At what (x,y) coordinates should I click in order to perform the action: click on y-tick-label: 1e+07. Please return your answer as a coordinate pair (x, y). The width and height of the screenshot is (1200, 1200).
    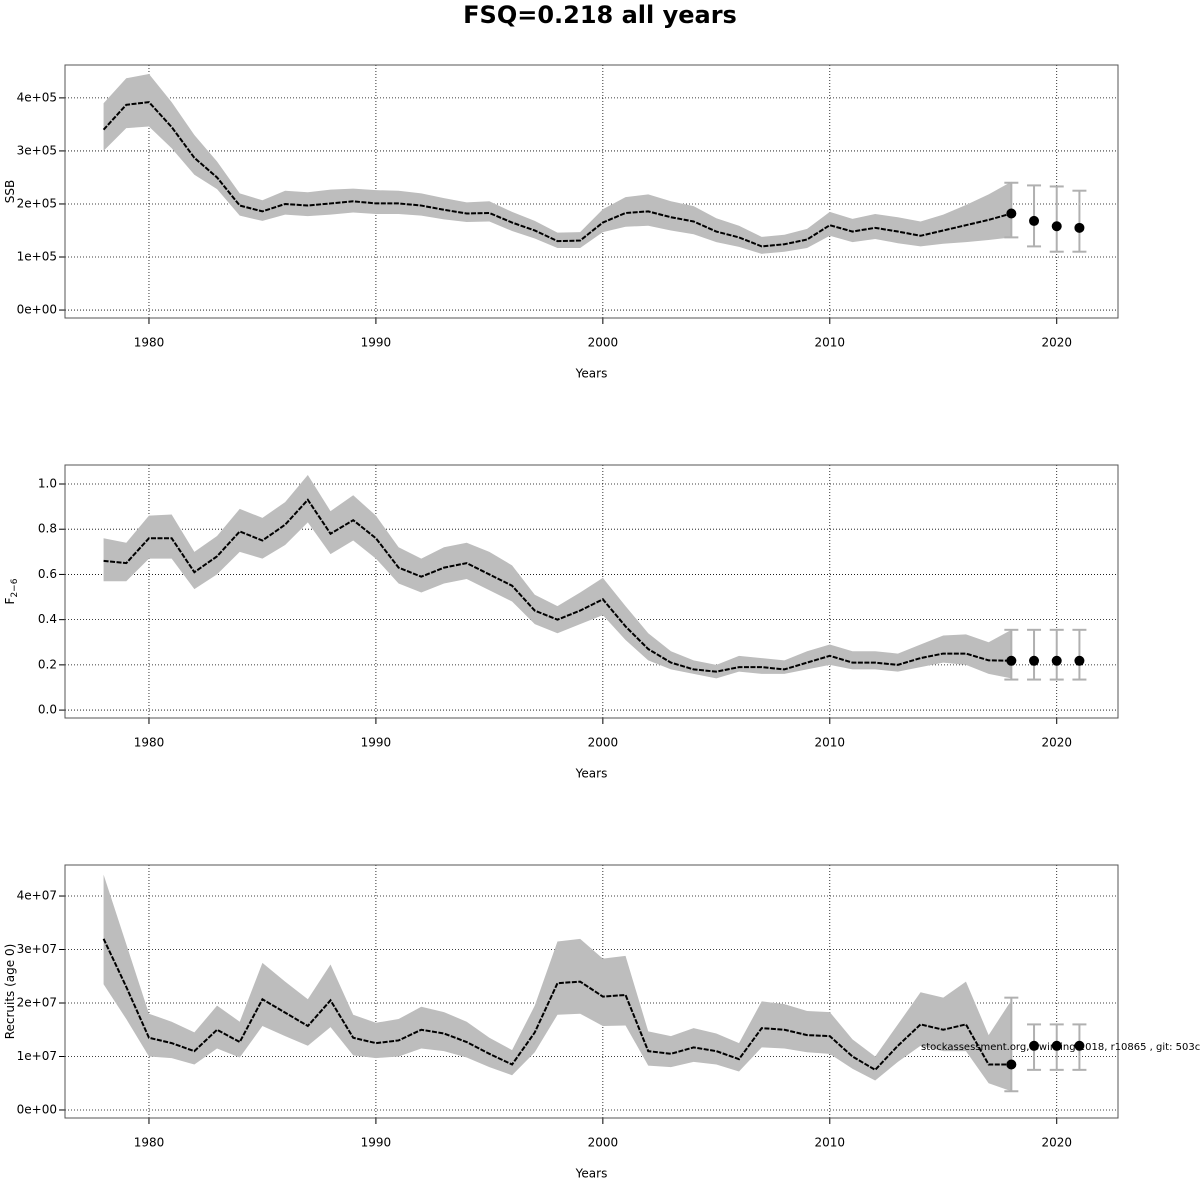
    Looking at the image, I should click on (37, 1056).